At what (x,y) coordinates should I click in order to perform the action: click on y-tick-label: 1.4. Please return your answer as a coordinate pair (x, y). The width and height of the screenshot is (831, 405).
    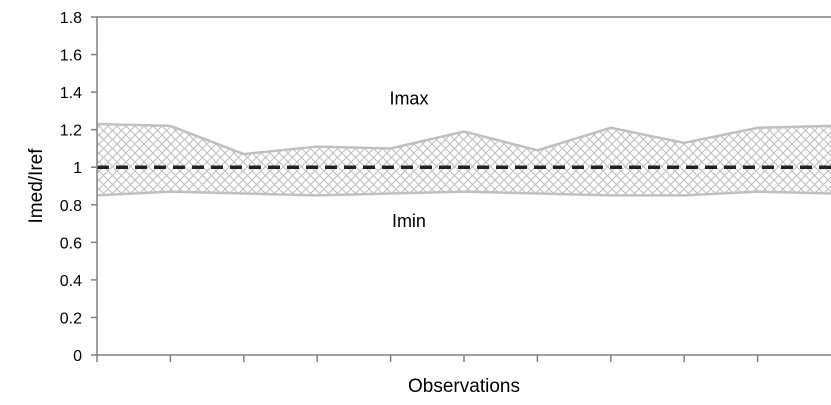
    Looking at the image, I should click on (71, 93).